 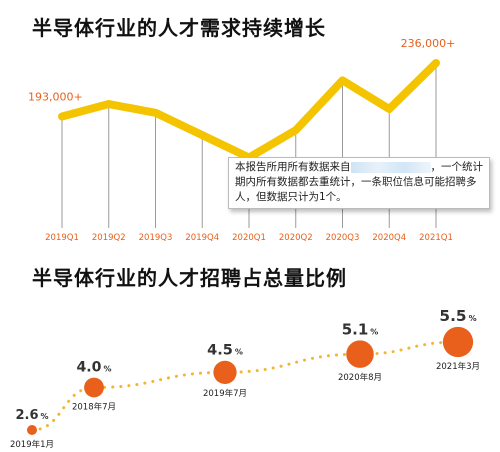 I want to click on x-tick-2019Q2: 2019Q2, so click(x=109, y=238).